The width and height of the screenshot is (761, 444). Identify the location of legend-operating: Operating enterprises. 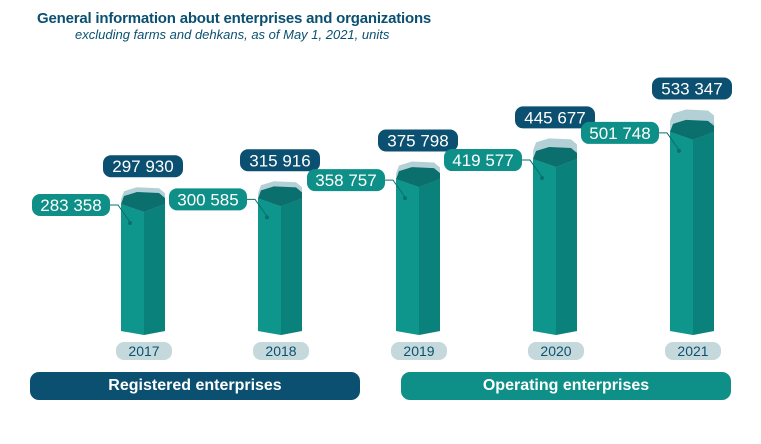
(566, 386).